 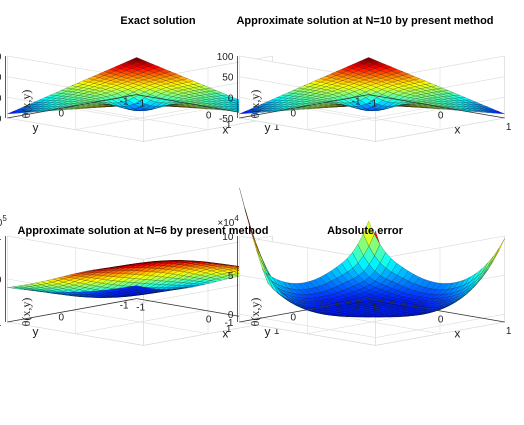 I want to click on z-multiplier: ×10⁴, so click(x=228, y=221).